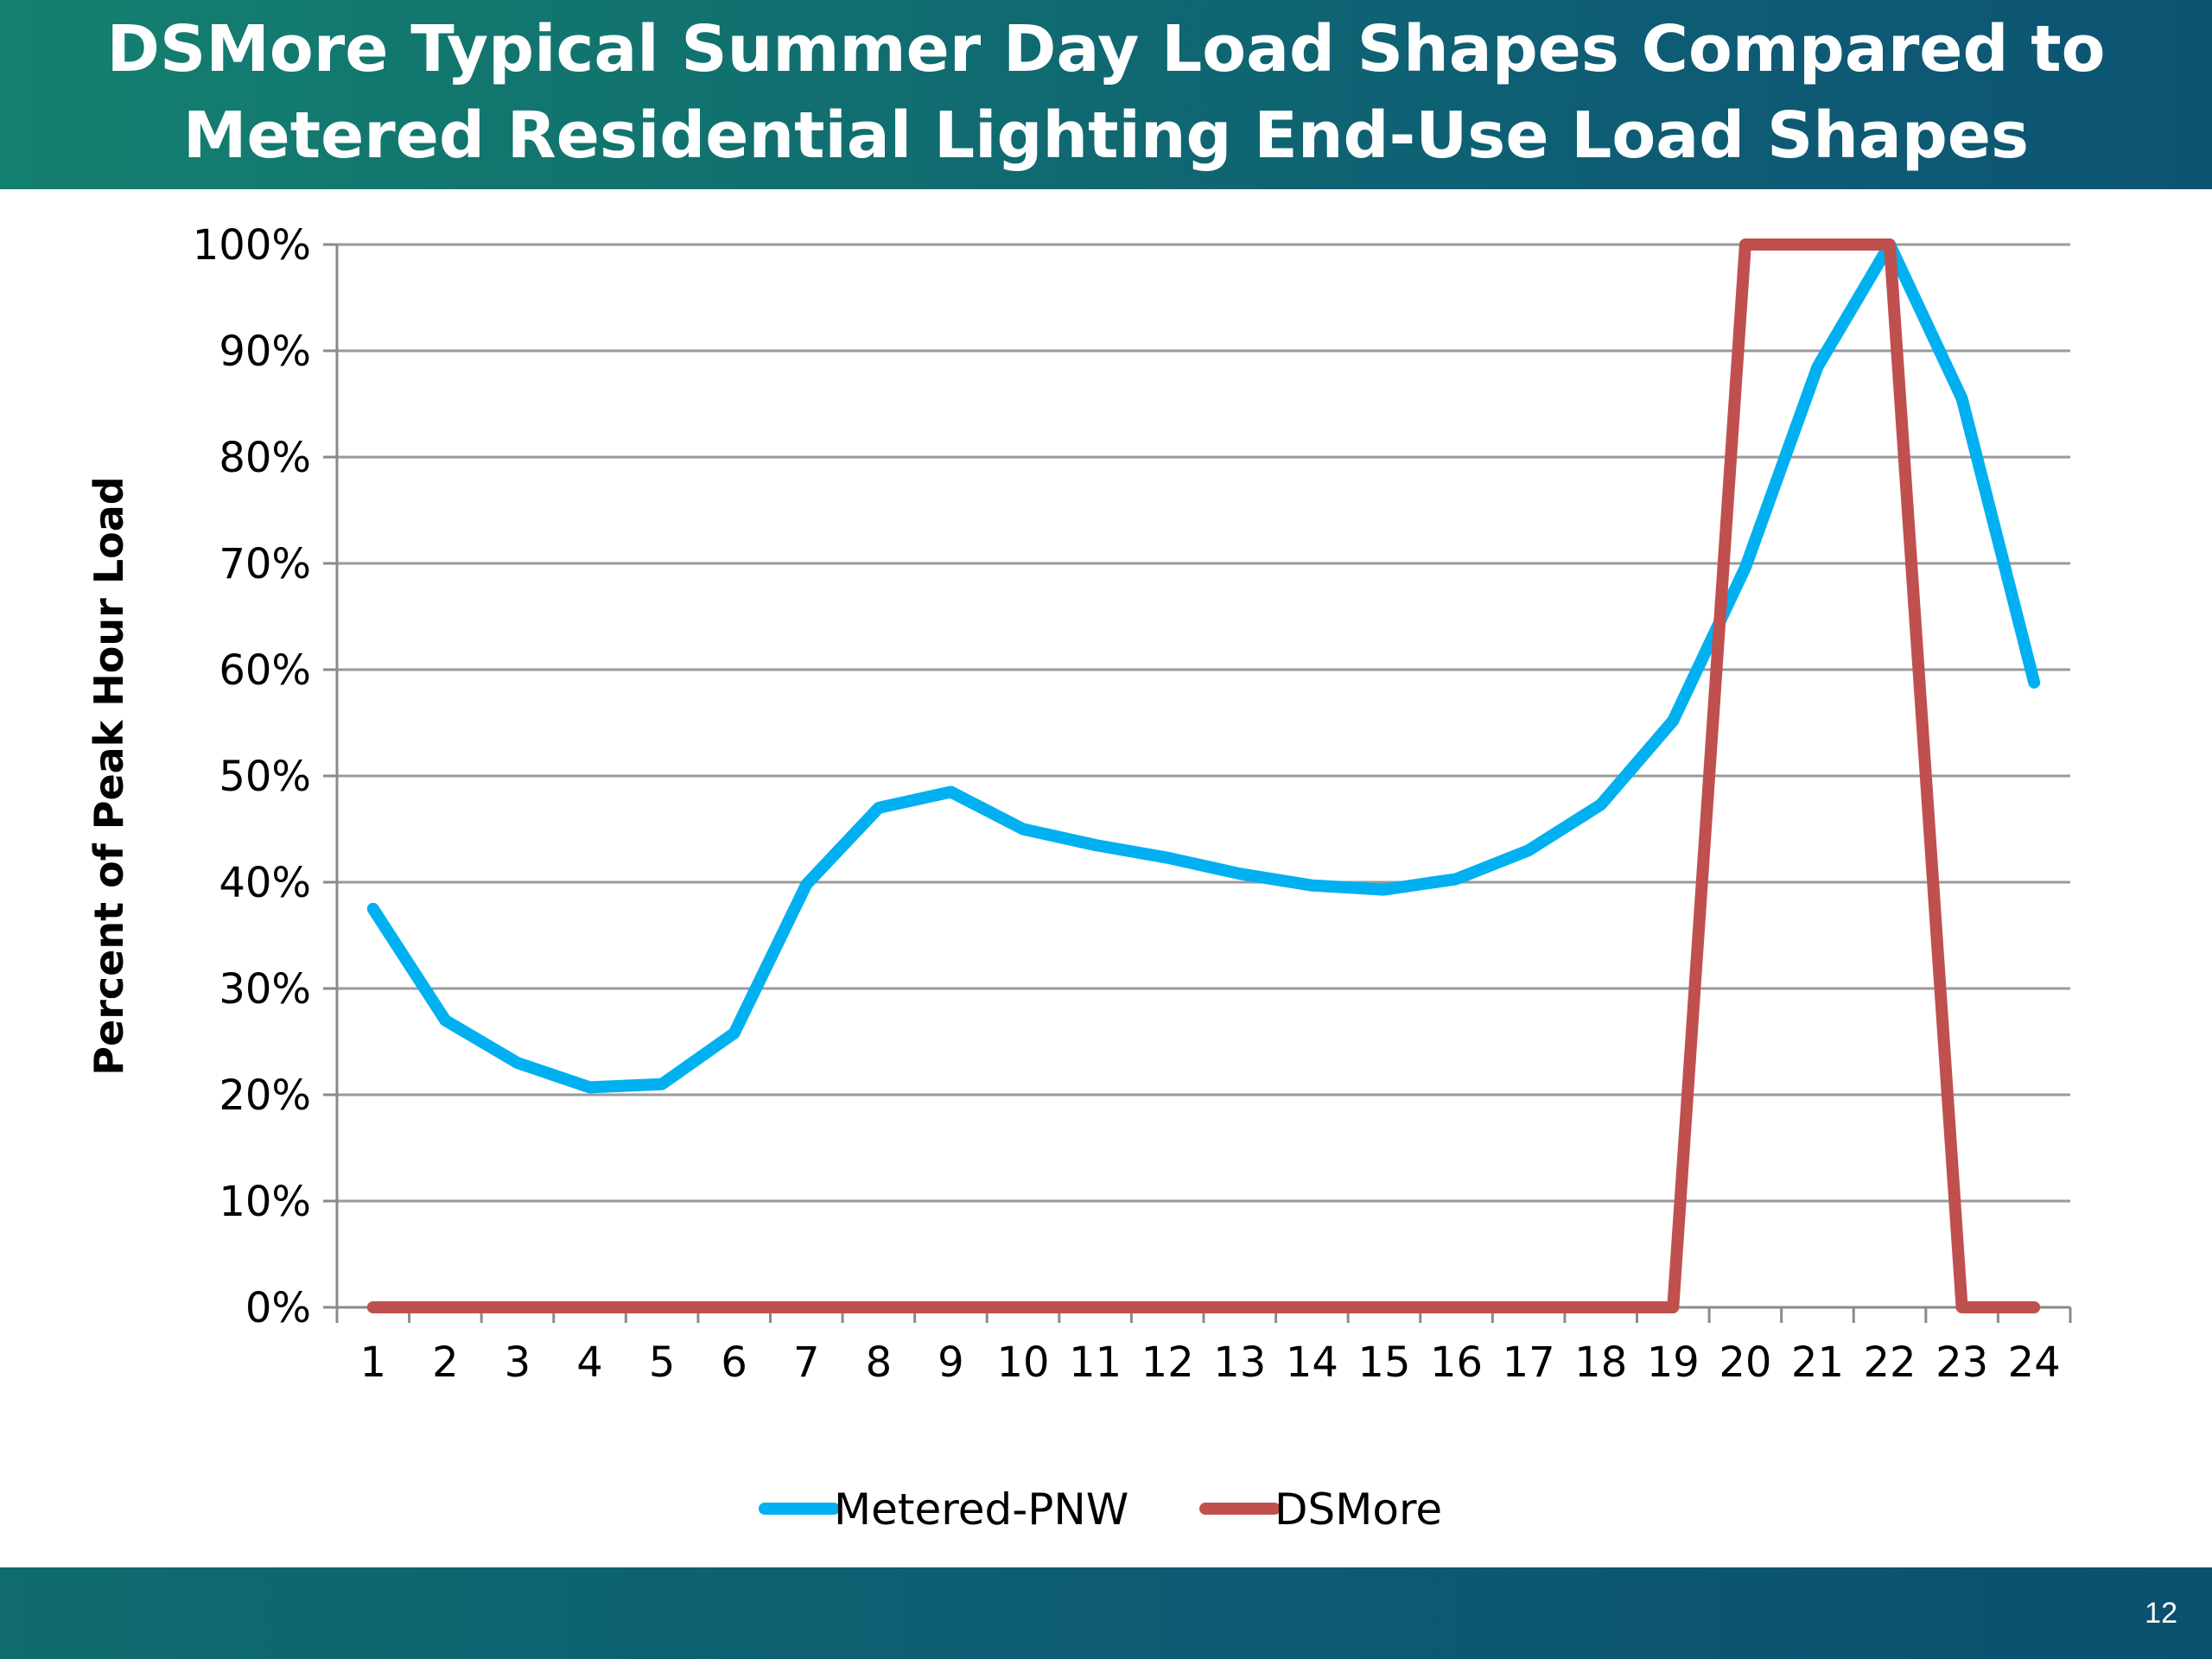  I want to click on y-axis-label: Percent of Peak Hour Load, so click(109, 775).